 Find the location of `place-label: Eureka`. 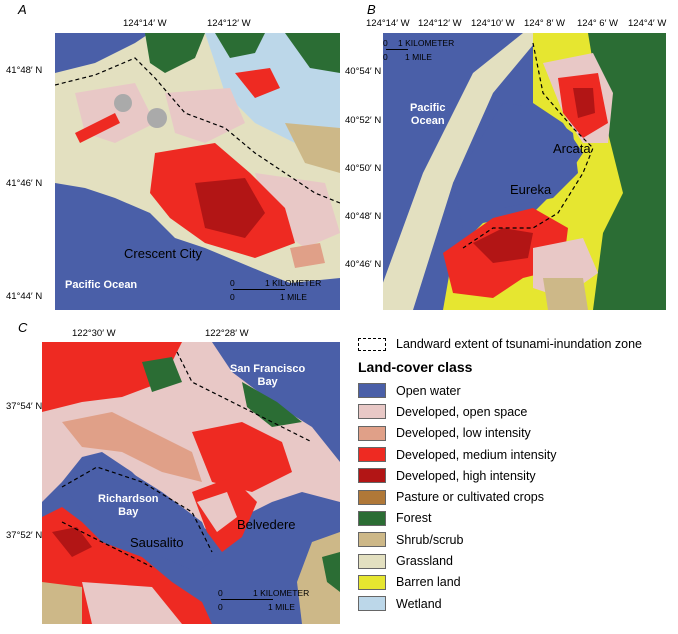

place-label: Eureka is located at coordinates (530, 189).